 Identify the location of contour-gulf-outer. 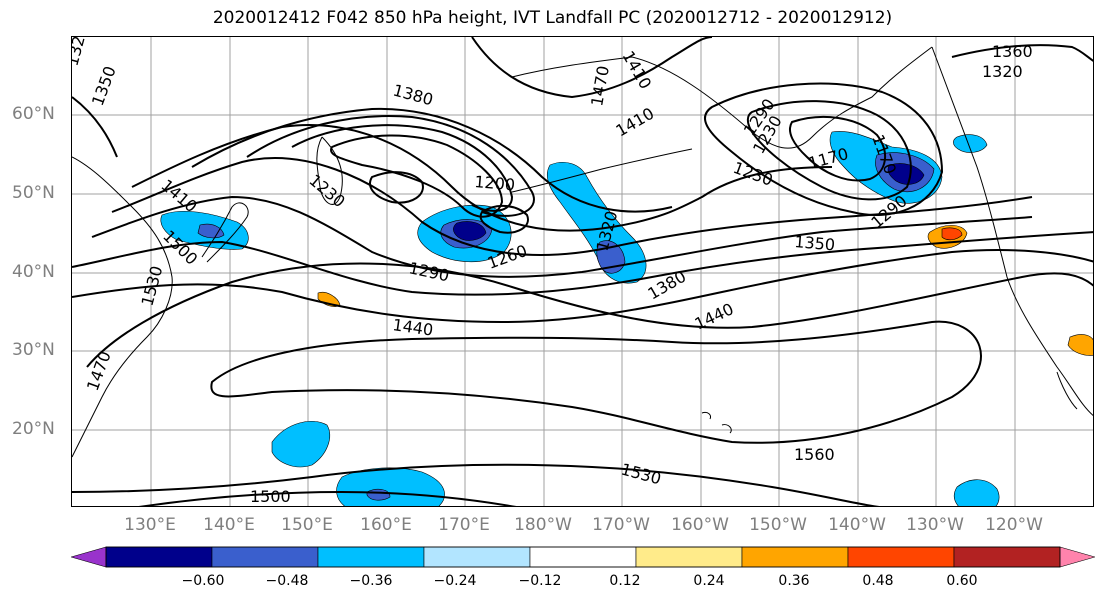
(823, 149).